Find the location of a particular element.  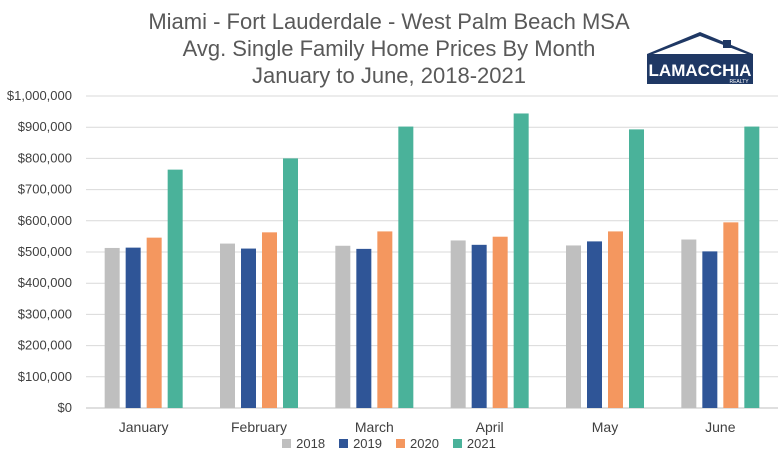

x-tick-label: June is located at coordinates (720, 427).